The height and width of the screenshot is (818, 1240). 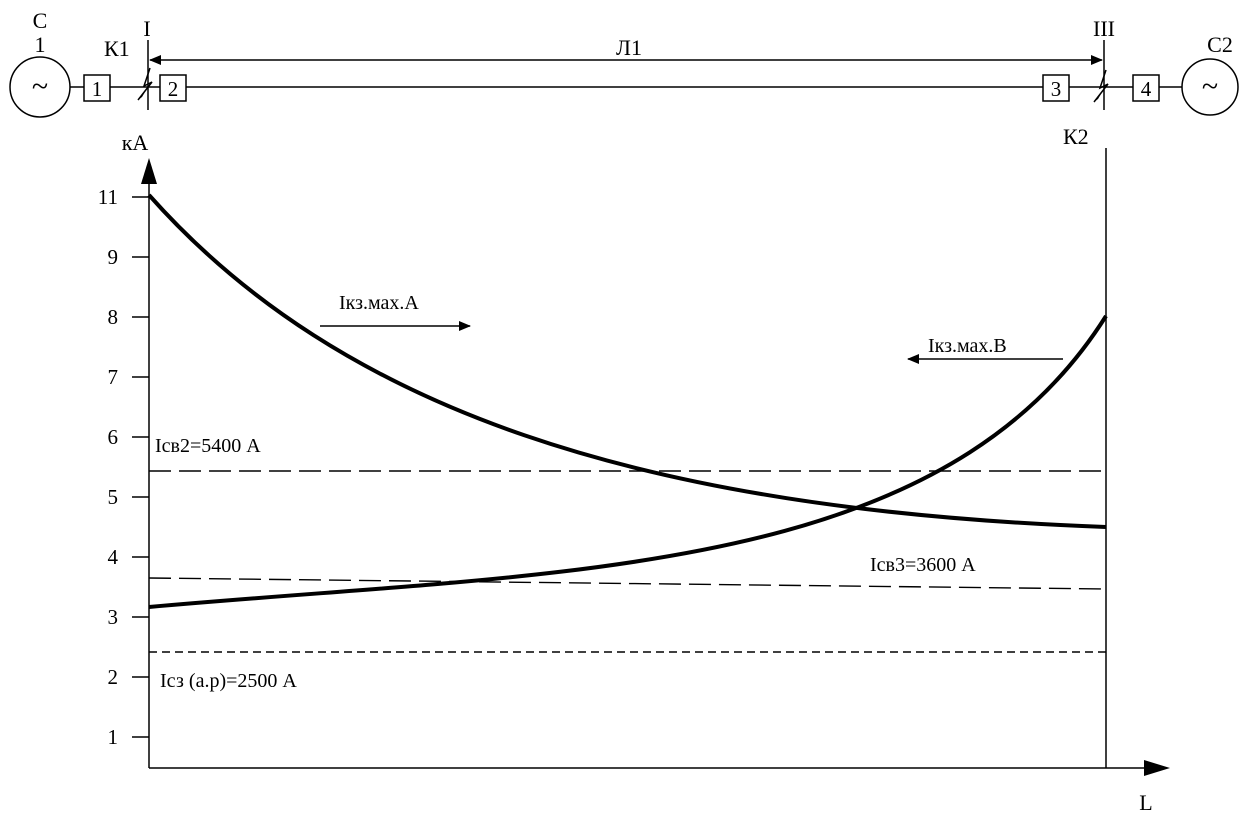 I want to click on y-tick-label-7: 7, so click(x=113, y=377).